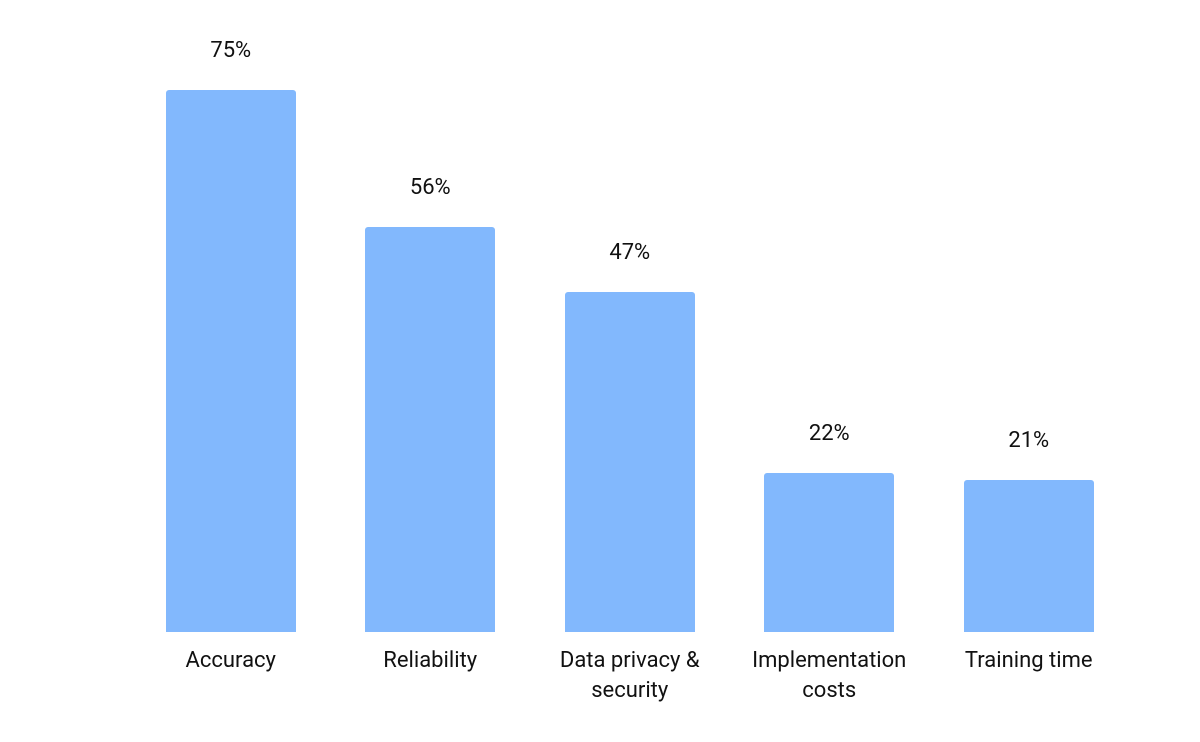 The image size is (1200, 742). What do you see at coordinates (230, 660) in the screenshot?
I see `category-label: Accuracy` at bounding box center [230, 660].